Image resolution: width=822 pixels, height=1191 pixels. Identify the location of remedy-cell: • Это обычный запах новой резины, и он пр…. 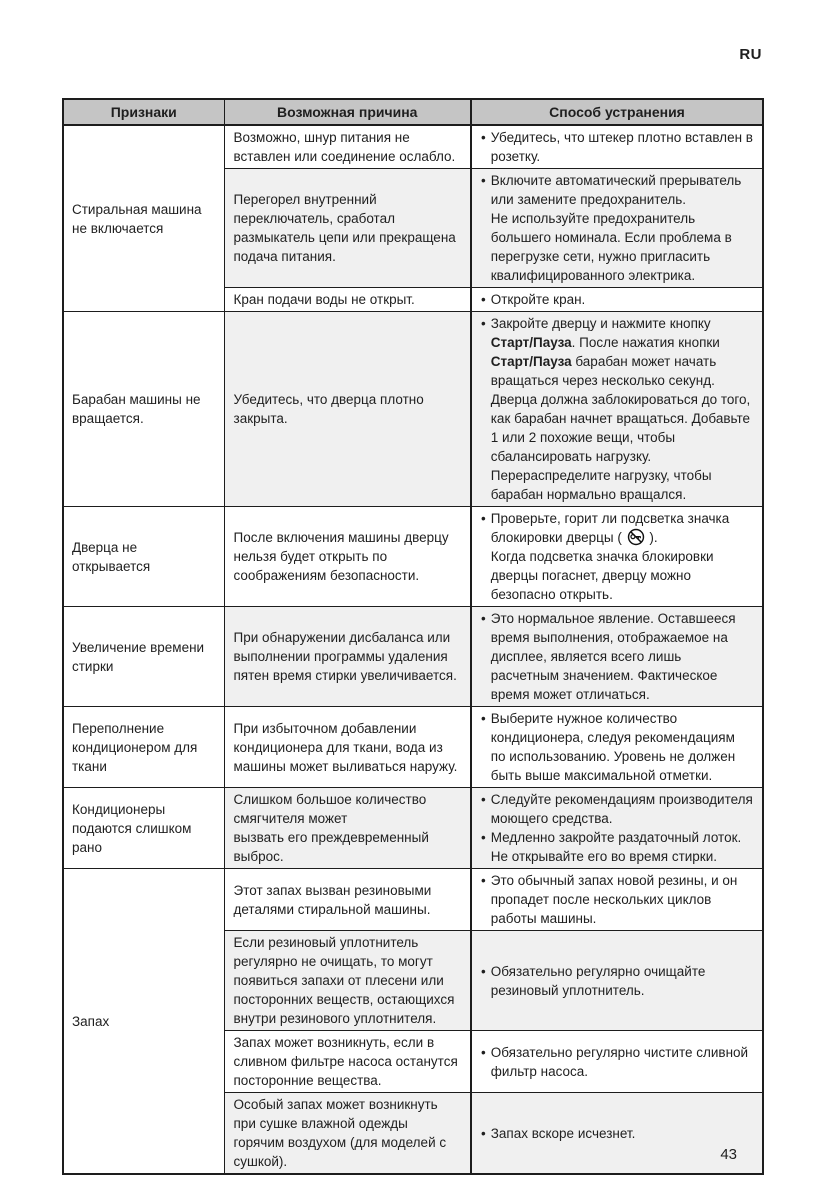
(617, 899).